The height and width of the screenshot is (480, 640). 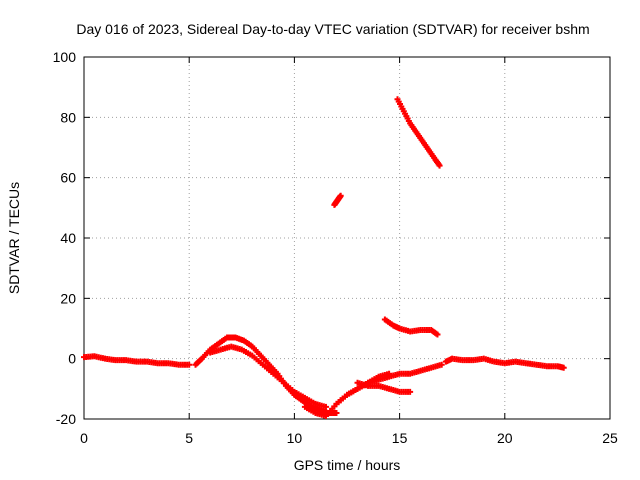 I want to click on y-tick-label: 100, so click(x=65, y=57).